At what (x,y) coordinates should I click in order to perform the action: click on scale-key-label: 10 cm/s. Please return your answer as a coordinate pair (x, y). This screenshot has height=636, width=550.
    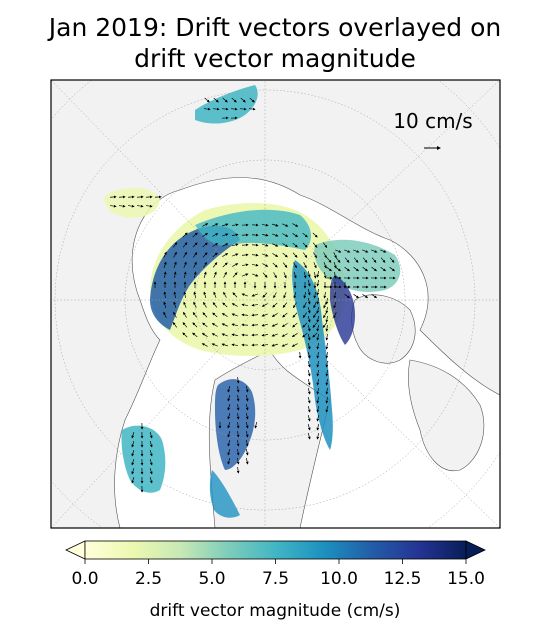
    Looking at the image, I should click on (432, 121).